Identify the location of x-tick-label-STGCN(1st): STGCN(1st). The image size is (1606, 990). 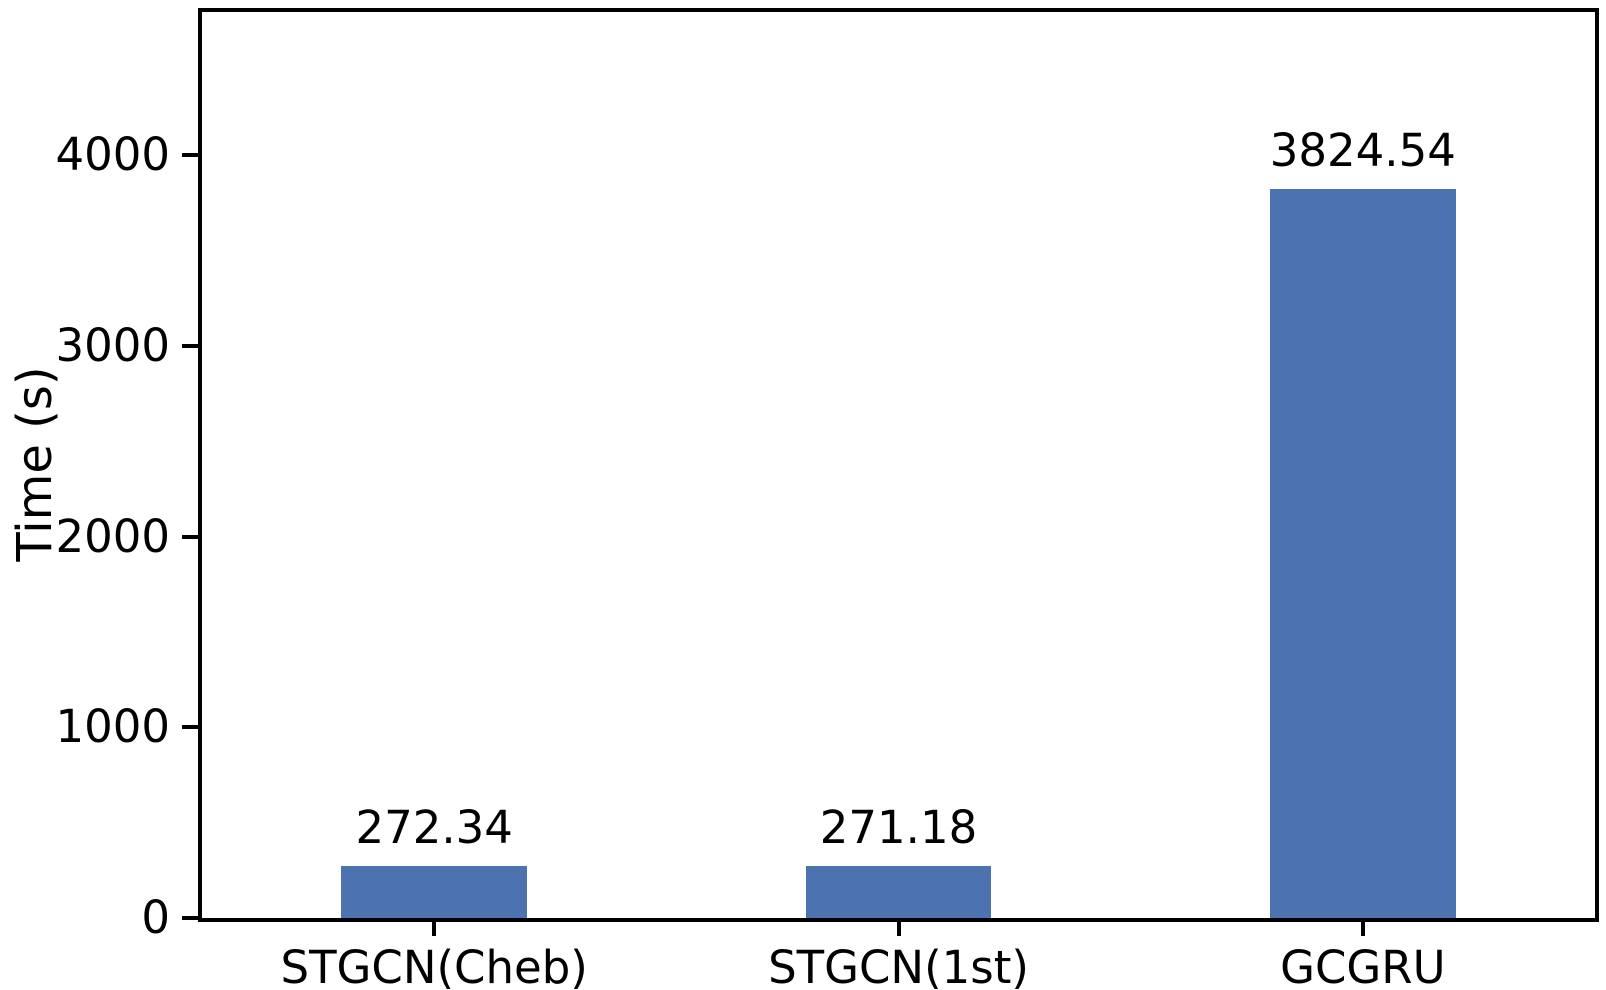
(898, 965).